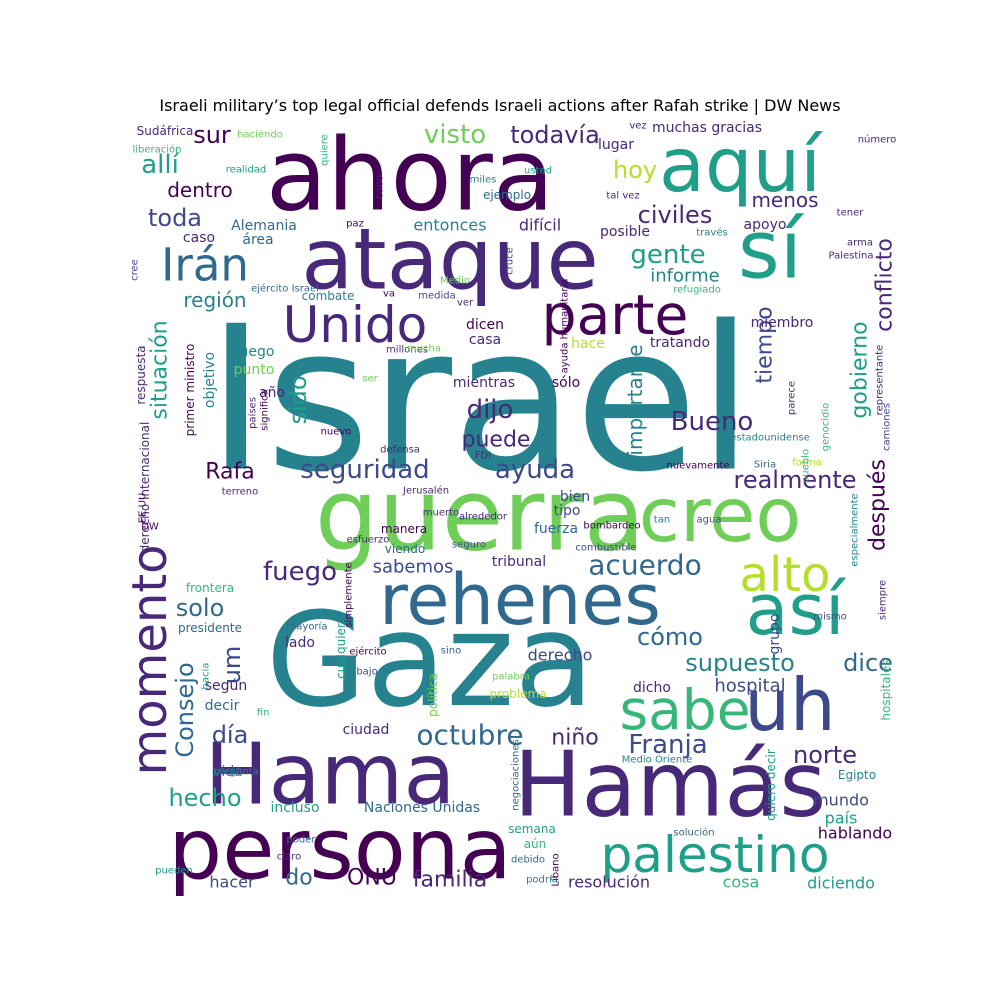  Describe the element at coordinates (141, 374) in the screenshot. I see `word-cloud-word: respuesta` at that location.